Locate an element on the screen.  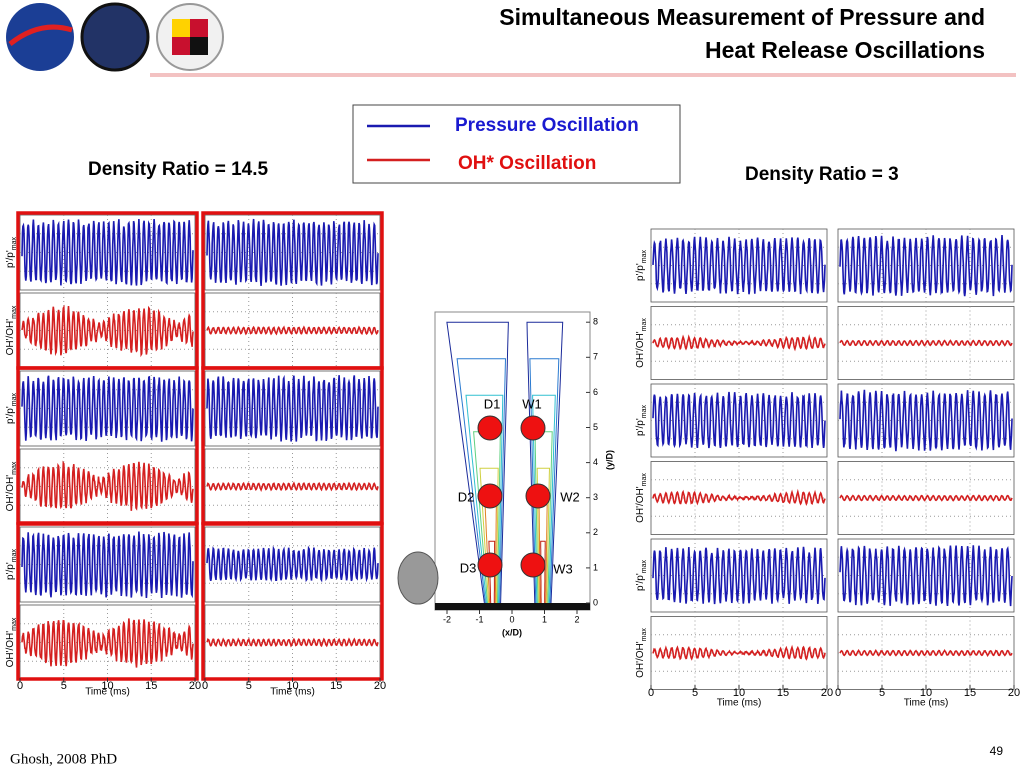
x-axis-label: (x/D) is located at coordinates (512, 632).